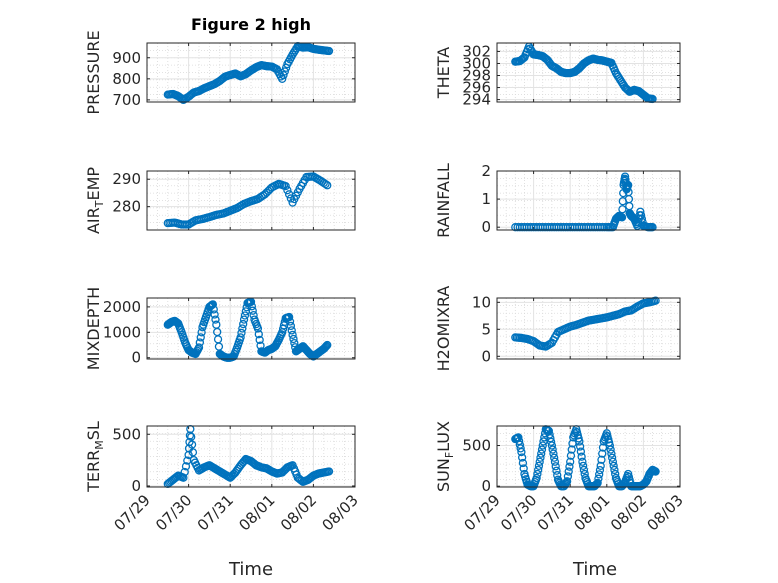 This screenshot has height=583, width=778. I want to click on y-axis-label: SUNFLUX, so click(445, 456).